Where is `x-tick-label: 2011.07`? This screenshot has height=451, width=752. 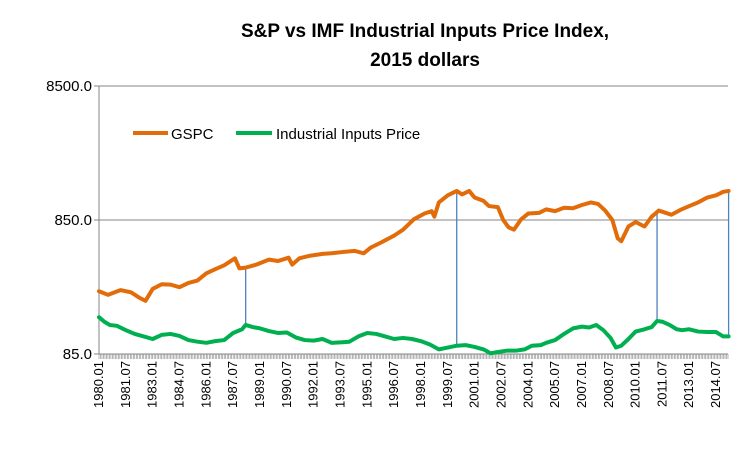 x-tick-label: 2011.07 is located at coordinates (661, 384).